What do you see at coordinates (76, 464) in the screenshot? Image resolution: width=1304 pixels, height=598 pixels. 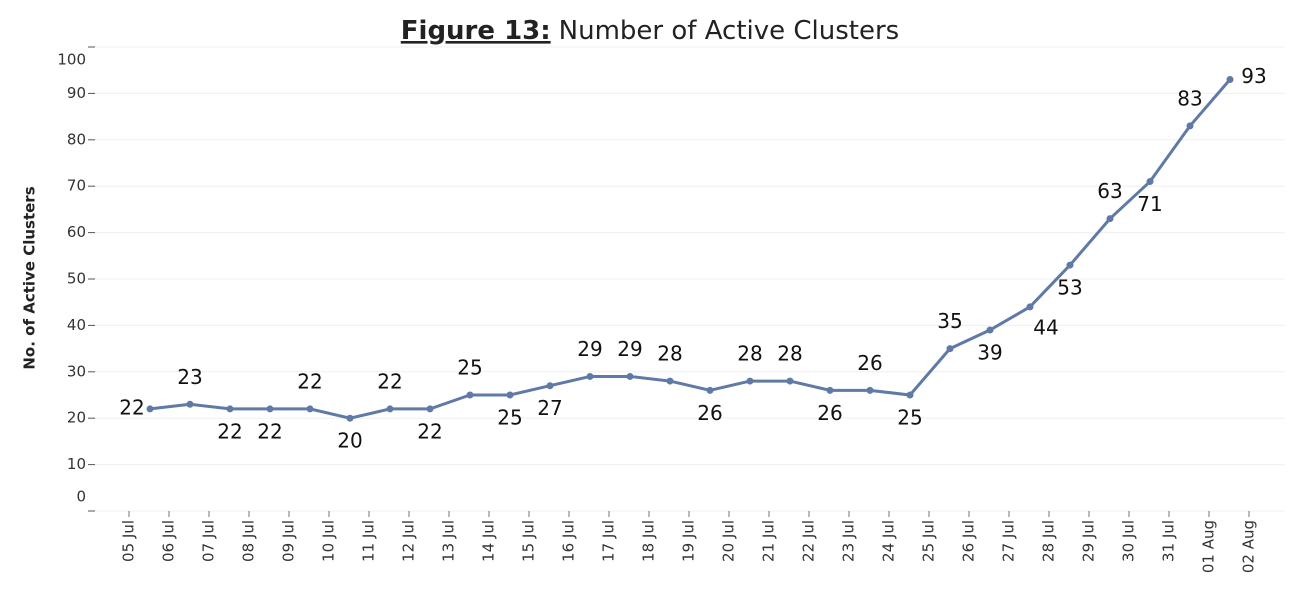 I see `y-tick-label: 10` at bounding box center [76, 464].